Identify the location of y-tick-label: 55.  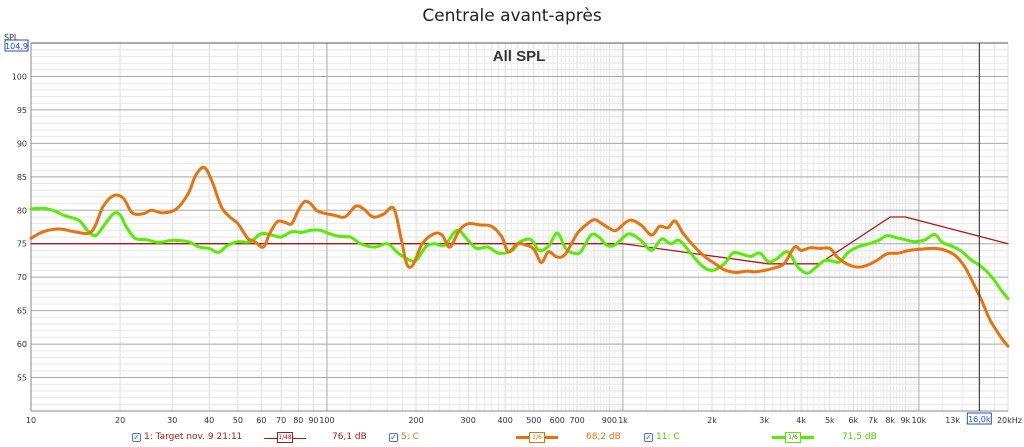
(22, 378).